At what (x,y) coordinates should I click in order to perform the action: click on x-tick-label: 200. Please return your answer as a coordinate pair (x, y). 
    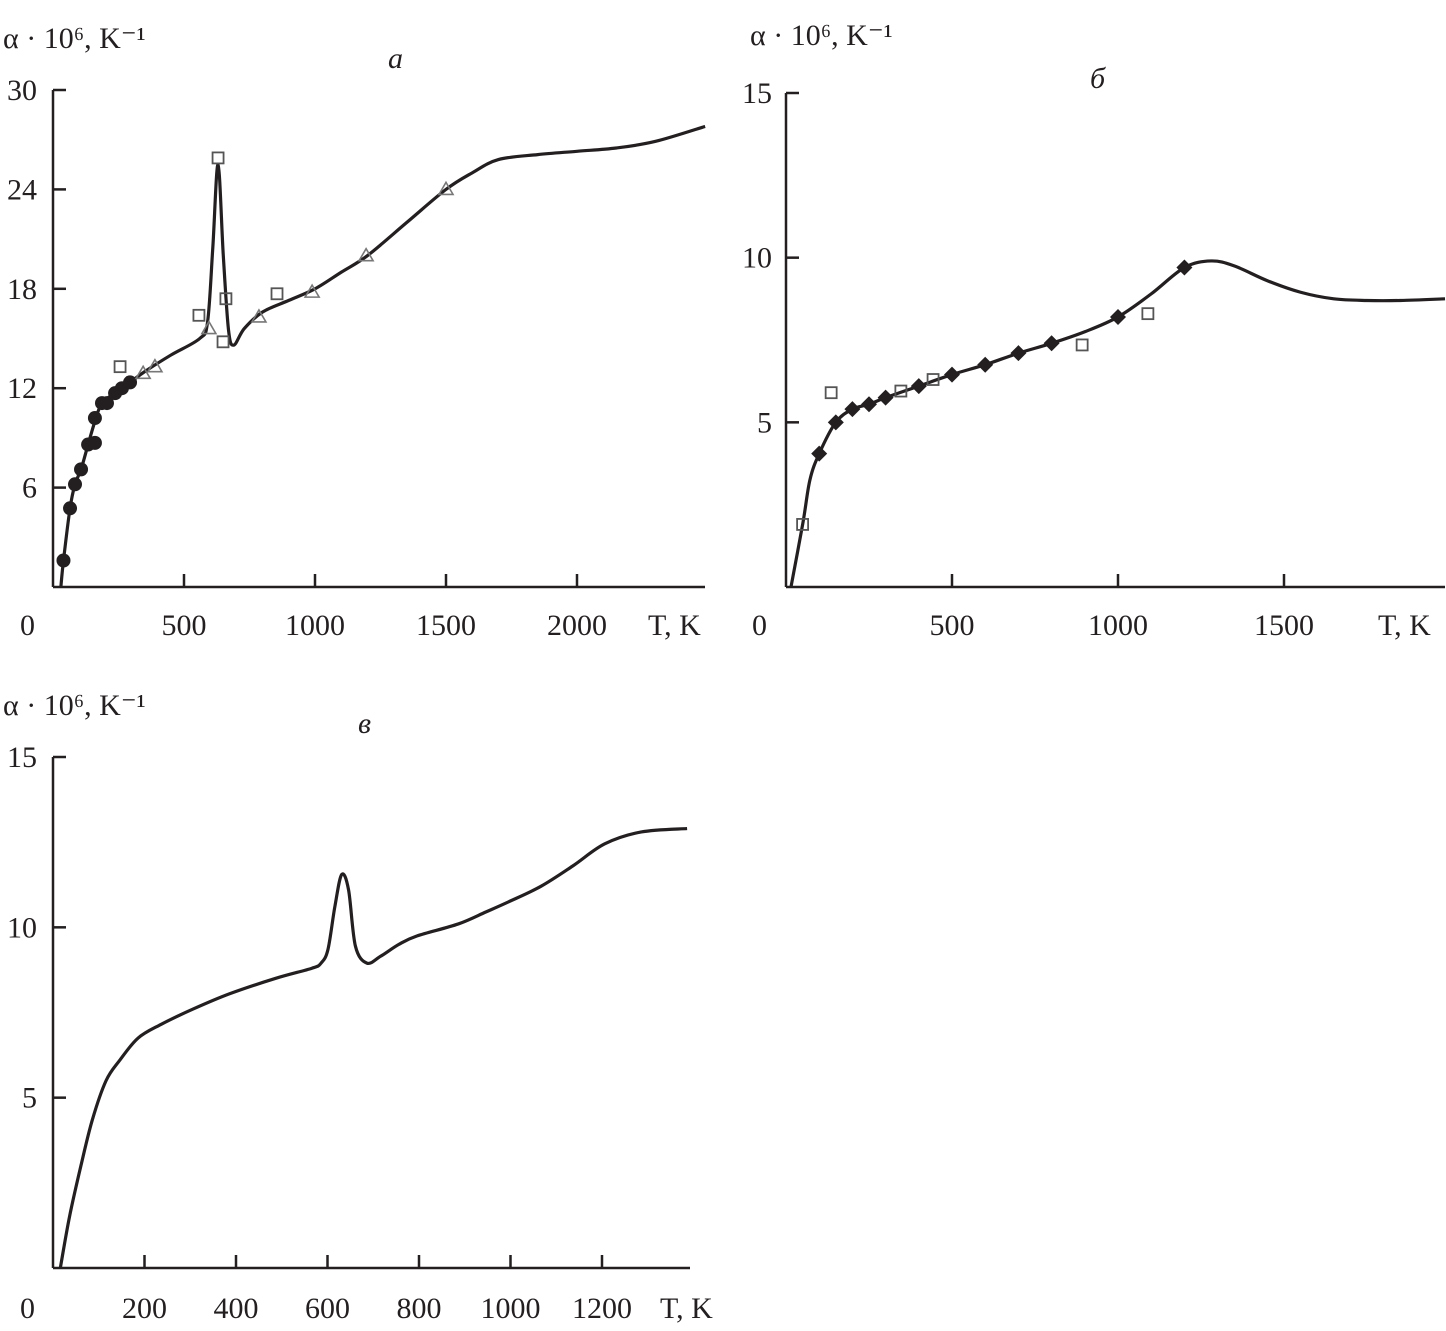
    Looking at the image, I should click on (144, 1308).